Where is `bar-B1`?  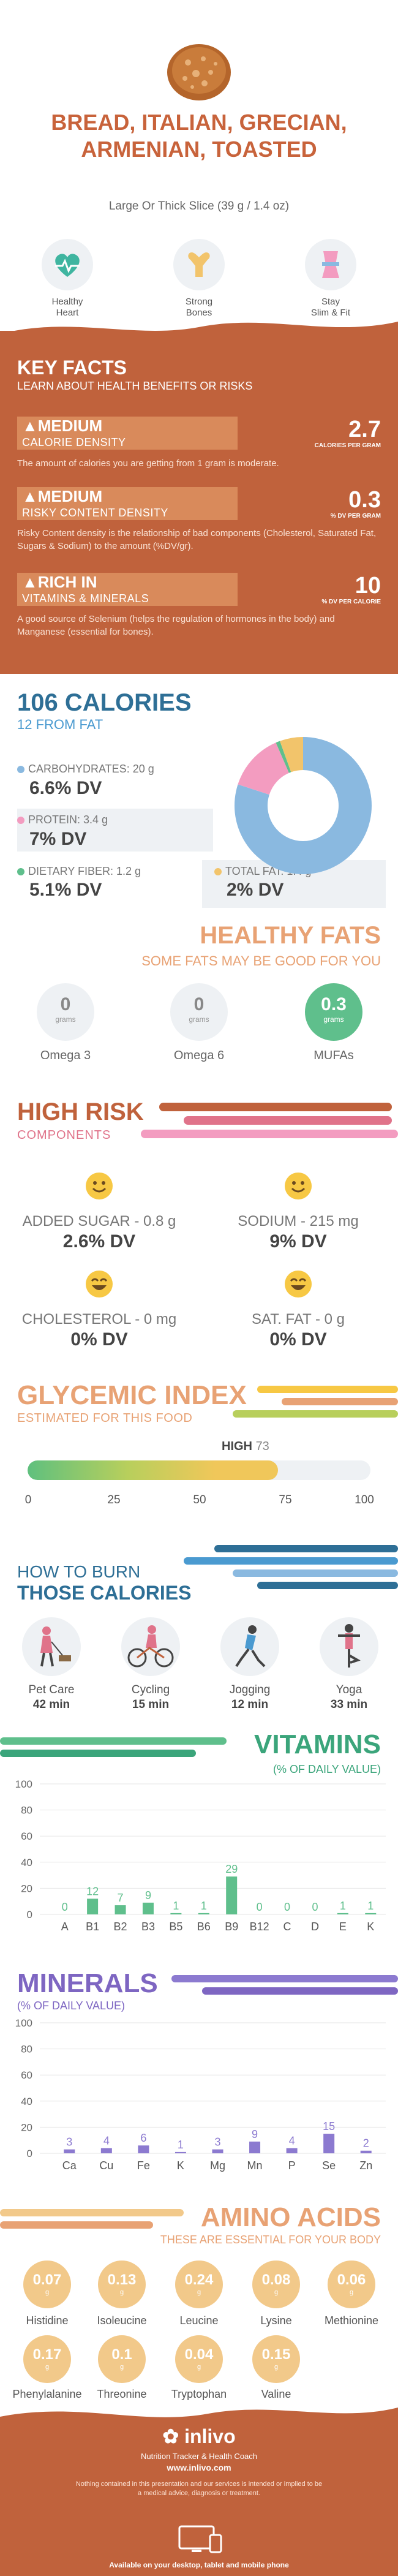
bar-B1 is located at coordinates (93, 1906).